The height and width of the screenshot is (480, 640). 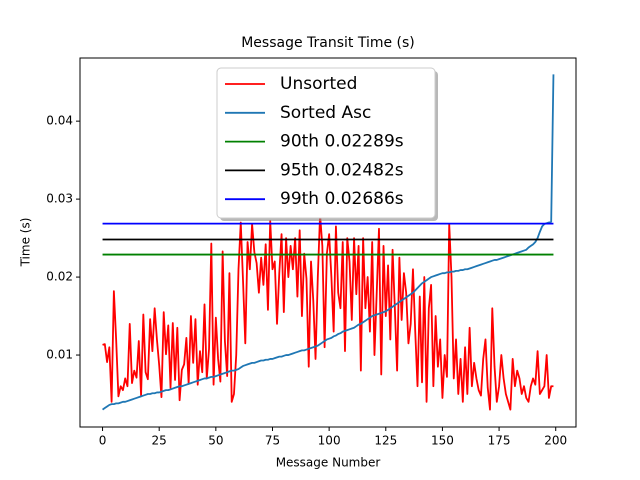 I want to click on legend-label: 95th 0.02482s, so click(x=342, y=170).